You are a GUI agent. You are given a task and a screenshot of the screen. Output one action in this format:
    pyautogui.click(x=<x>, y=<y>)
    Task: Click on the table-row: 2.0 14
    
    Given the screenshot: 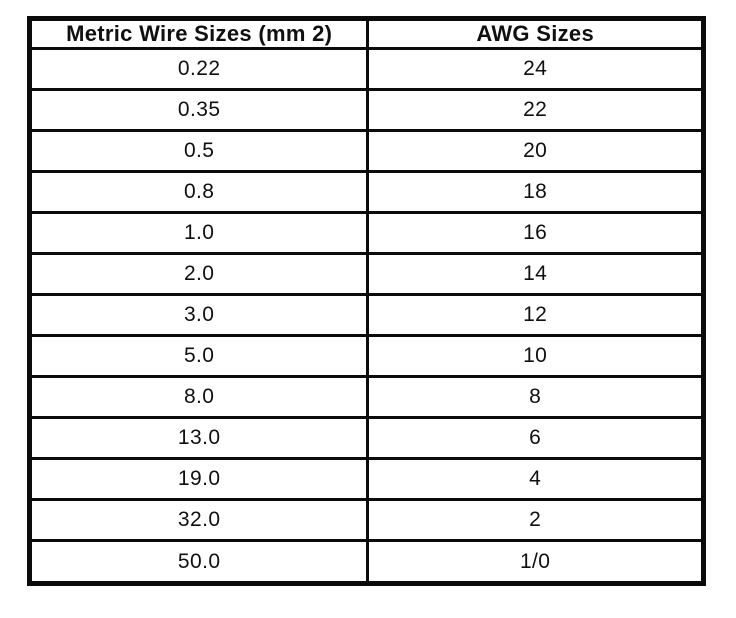 What is the action you would take?
    pyautogui.click(x=366, y=274)
    